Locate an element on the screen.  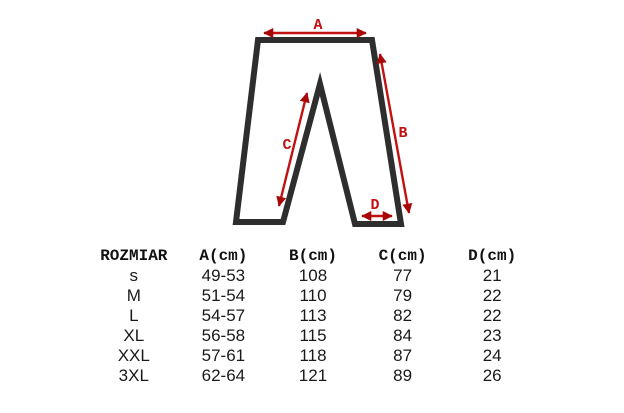
value-d: 21 is located at coordinates (492, 275).